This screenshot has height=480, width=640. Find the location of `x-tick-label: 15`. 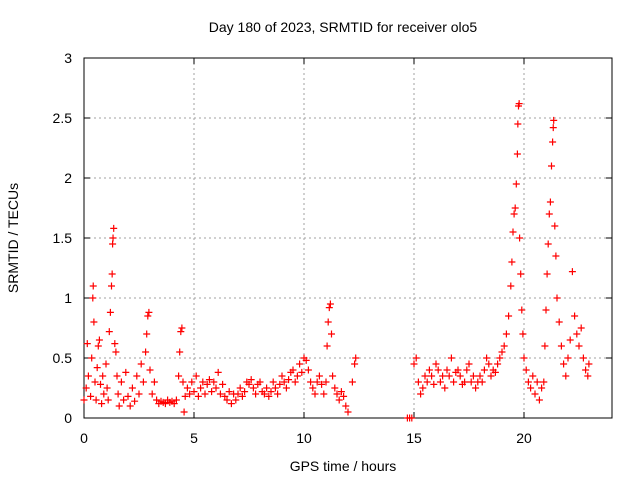

x-tick-label: 15 is located at coordinates (414, 438).